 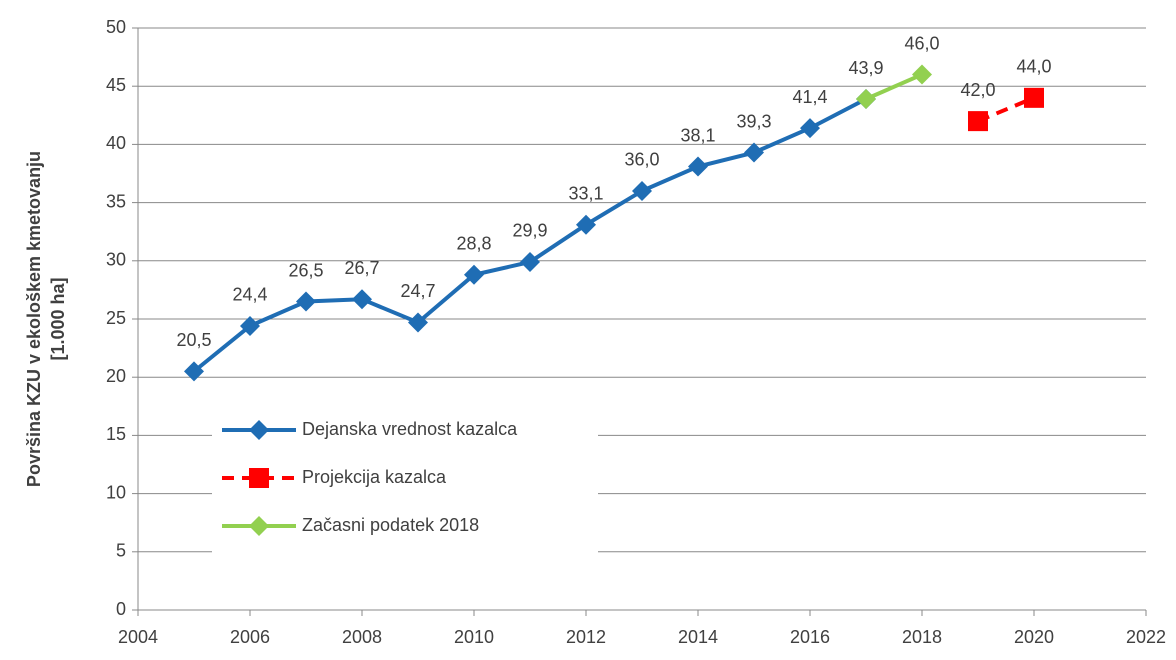 What do you see at coordinates (34, 319) in the screenshot?
I see `y-axis-label-line: Površina KZU v ekološkem kmetovanju` at bounding box center [34, 319].